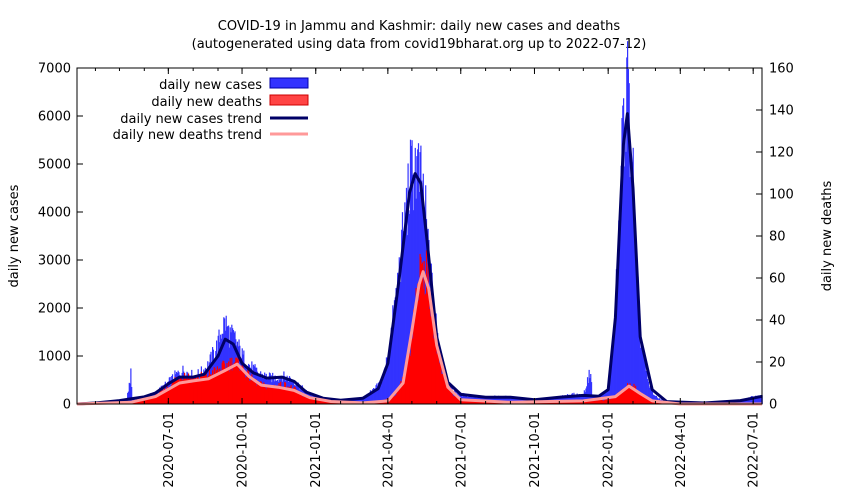 This screenshot has width=850, height=500. I want to click on x-tick-label: 2022-07-01, so click(754, 450).